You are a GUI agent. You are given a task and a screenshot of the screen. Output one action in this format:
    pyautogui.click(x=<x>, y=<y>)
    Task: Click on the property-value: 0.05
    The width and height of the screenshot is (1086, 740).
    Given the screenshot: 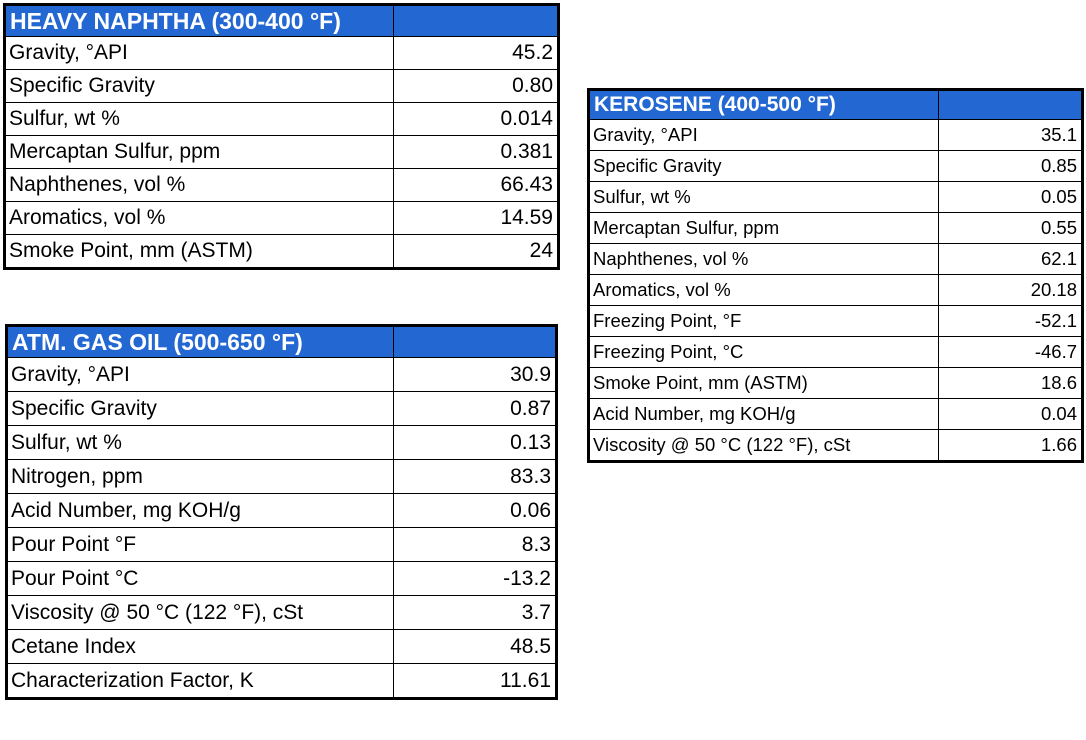 What is the action you would take?
    pyautogui.click(x=1010, y=197)
    